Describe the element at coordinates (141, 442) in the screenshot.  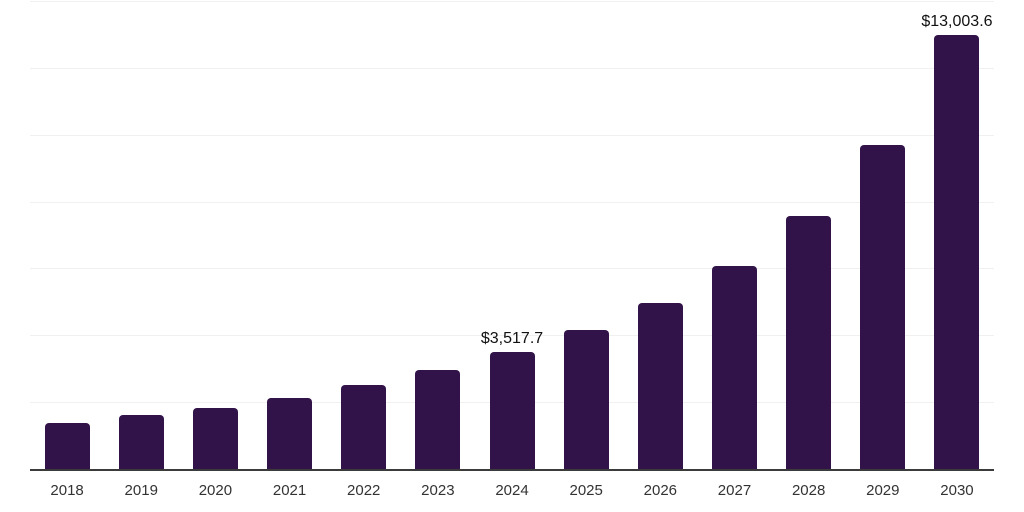
I see `bar-2019` at that location.